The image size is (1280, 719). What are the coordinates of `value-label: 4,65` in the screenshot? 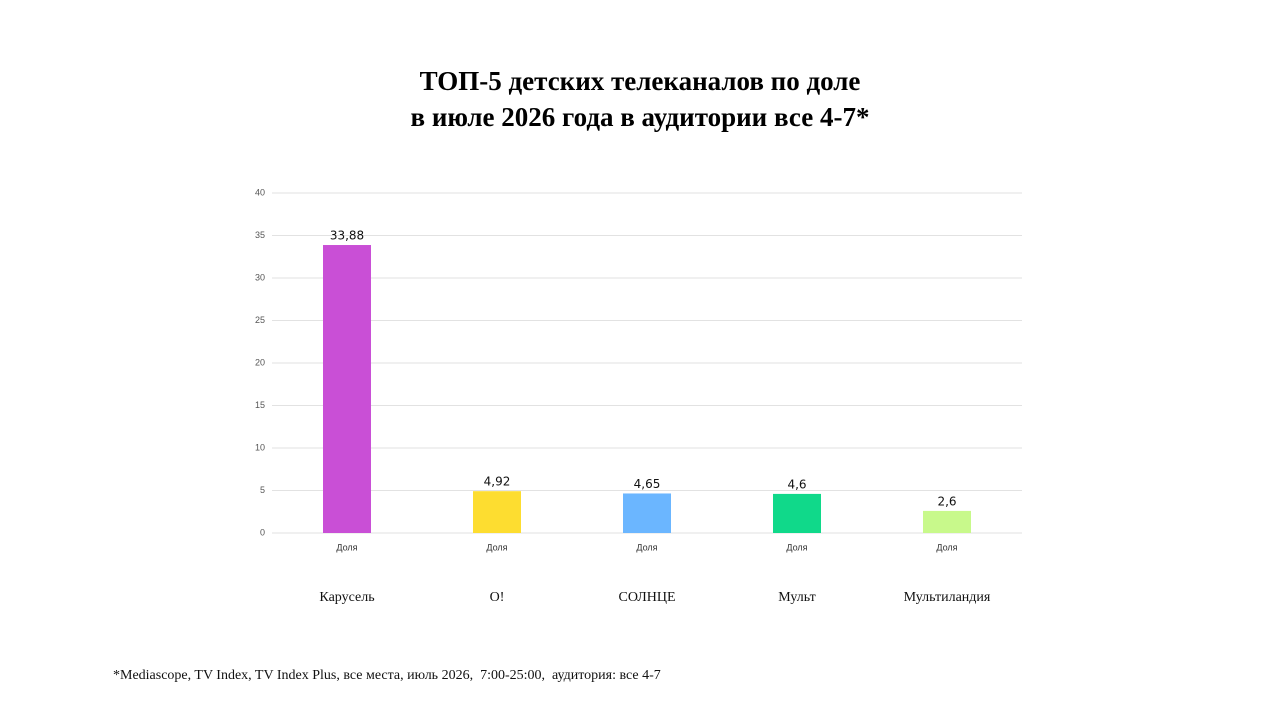 It's located at (647, 484).